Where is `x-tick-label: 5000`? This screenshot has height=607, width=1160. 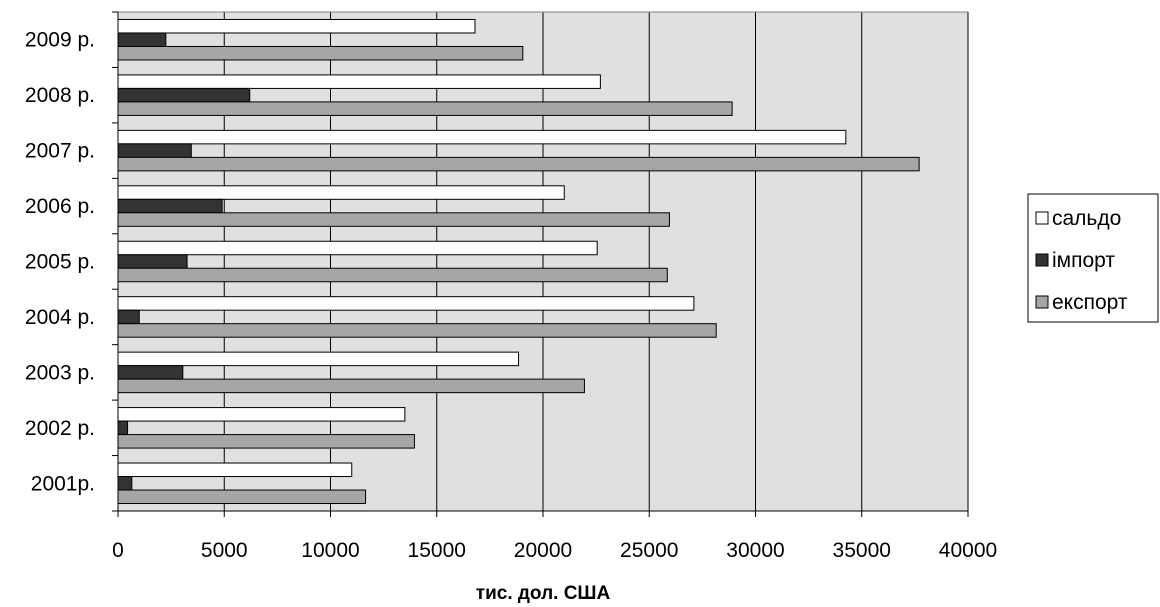 x-tick-label: 5000 is located at coordinates (224, 550).